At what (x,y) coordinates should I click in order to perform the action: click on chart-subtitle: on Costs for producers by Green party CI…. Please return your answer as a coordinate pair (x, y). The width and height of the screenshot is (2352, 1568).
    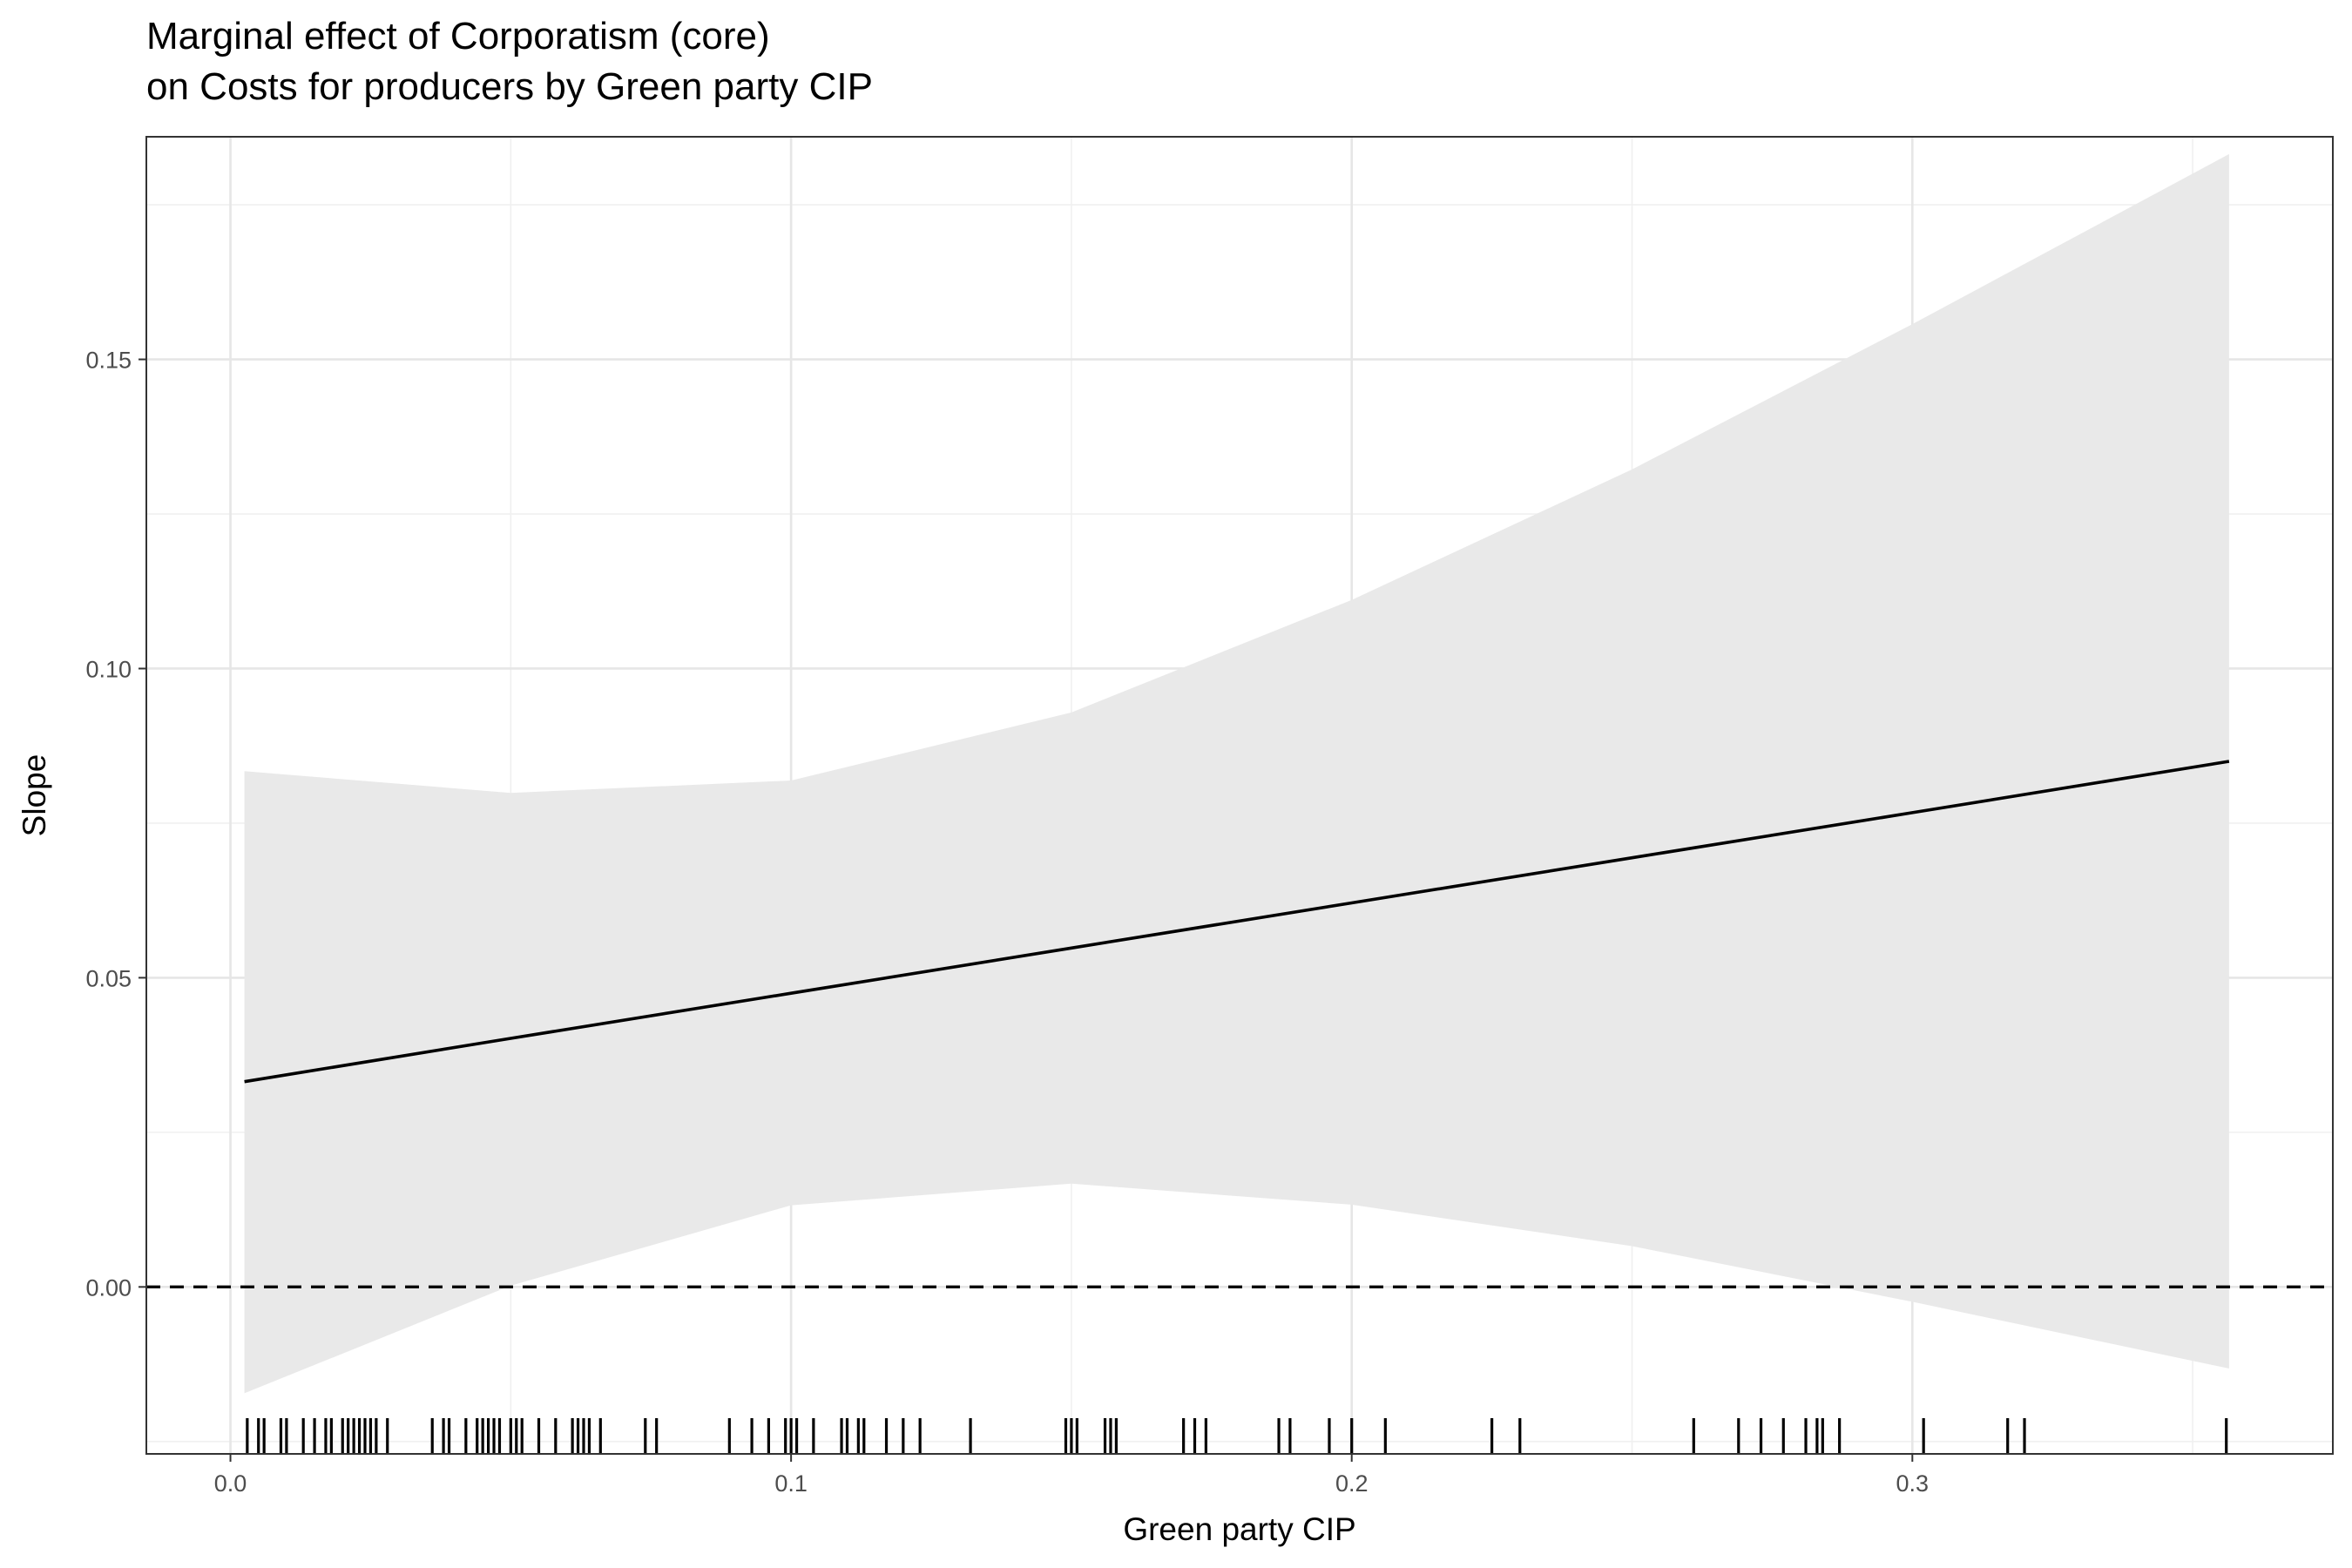
    Looking at the image, I should click on (510, 86).